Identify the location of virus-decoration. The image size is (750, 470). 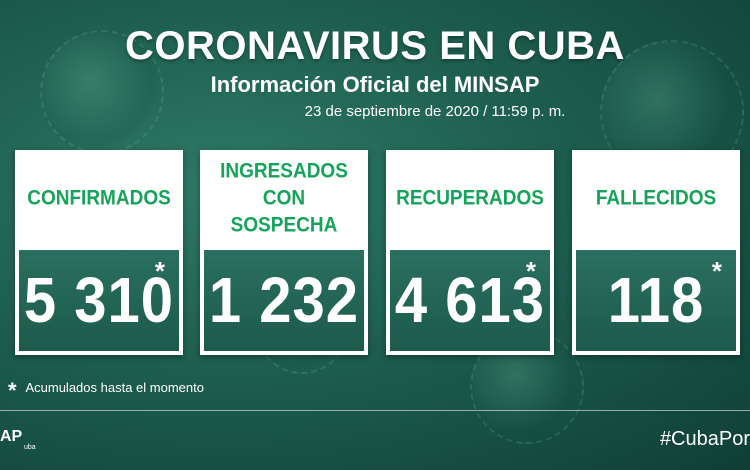
(102, 92).